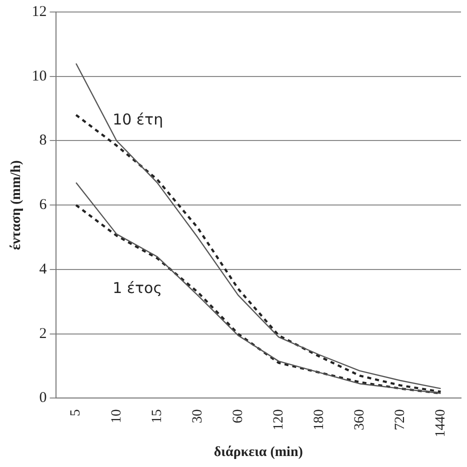  What do you see at coordinates (76, 412) in the screenshot?
I see `x-tick-label: 5` at bounding box center [76, 412].